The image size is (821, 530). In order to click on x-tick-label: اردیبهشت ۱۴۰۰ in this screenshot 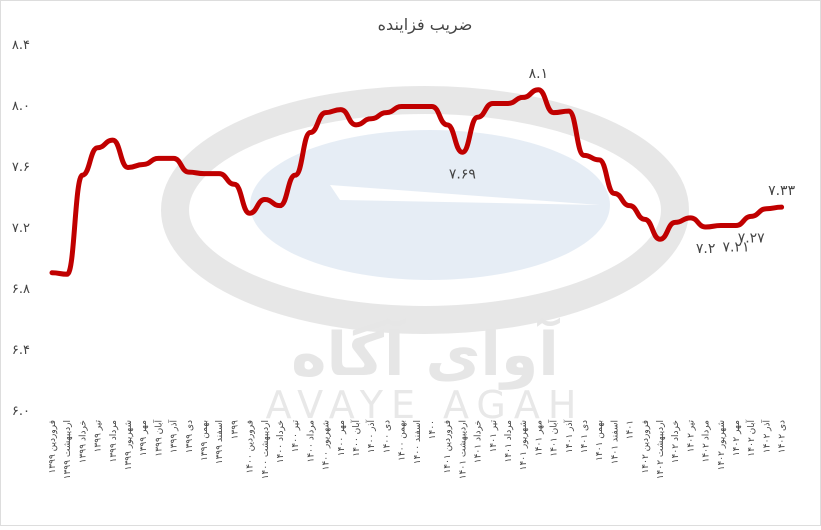, I will do `click(266, 449)`.